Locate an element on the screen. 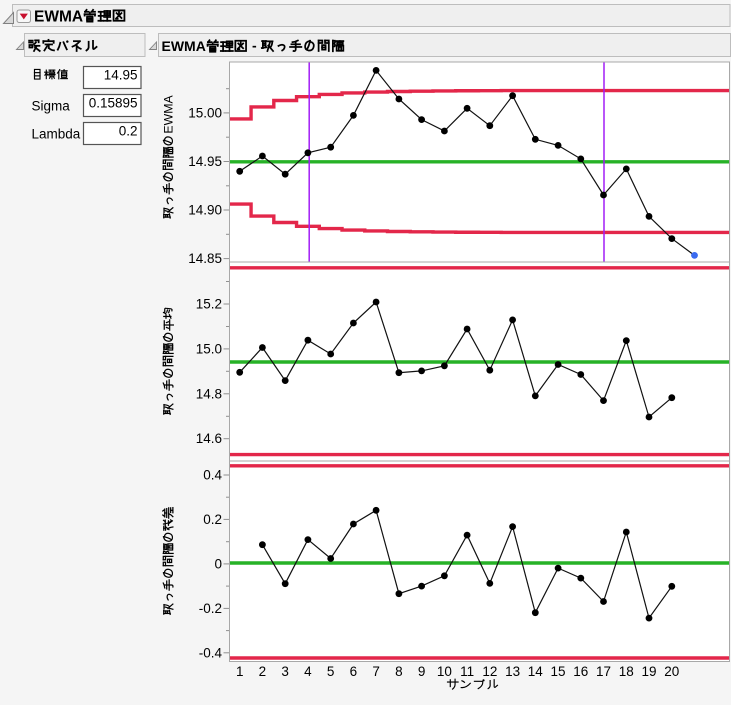  svg-text: 0.15895 is located at coordinates (113, 103).